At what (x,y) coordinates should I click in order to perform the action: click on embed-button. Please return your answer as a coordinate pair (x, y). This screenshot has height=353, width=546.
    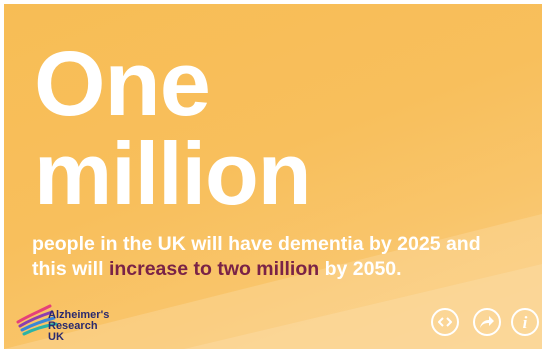
    Looking at the image, I should click on (445, 322).